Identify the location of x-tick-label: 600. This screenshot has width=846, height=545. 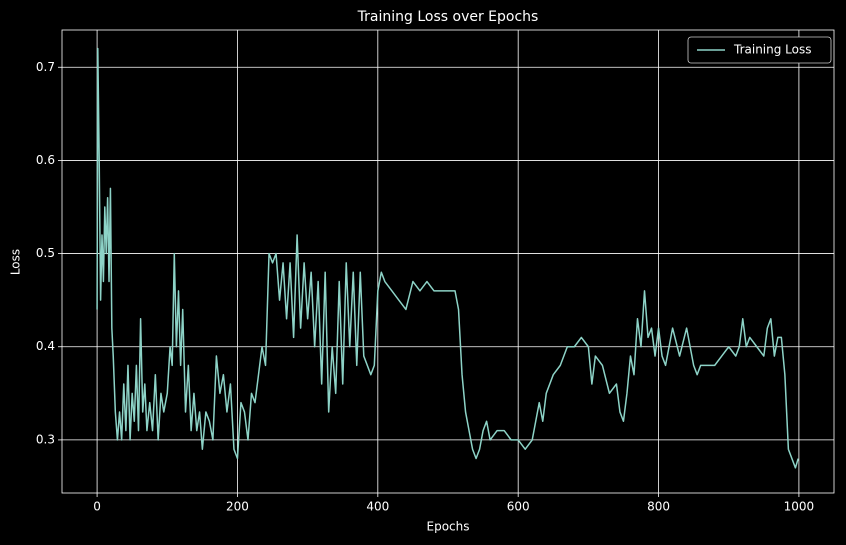
(518, 507).